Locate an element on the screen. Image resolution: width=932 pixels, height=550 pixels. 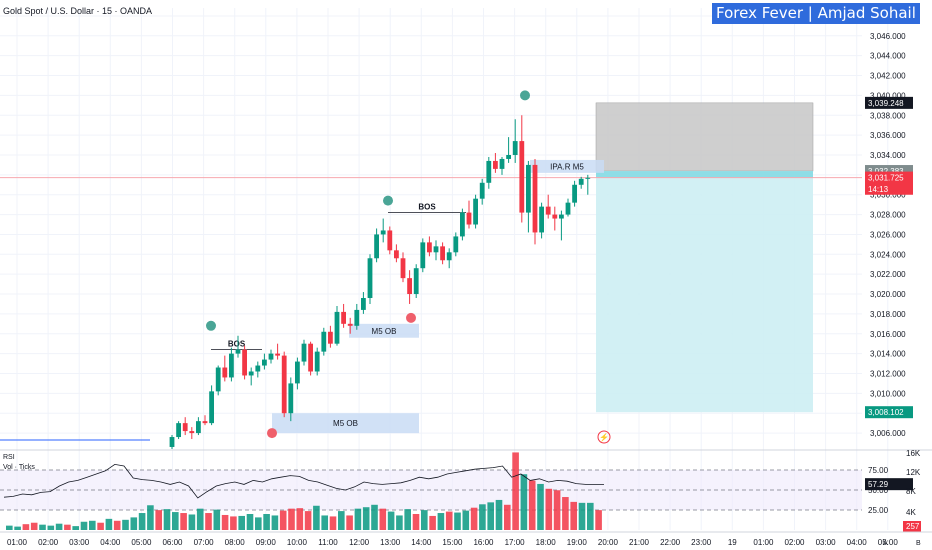
volume-tick-label: 16K is located at coordinates (913, 453).